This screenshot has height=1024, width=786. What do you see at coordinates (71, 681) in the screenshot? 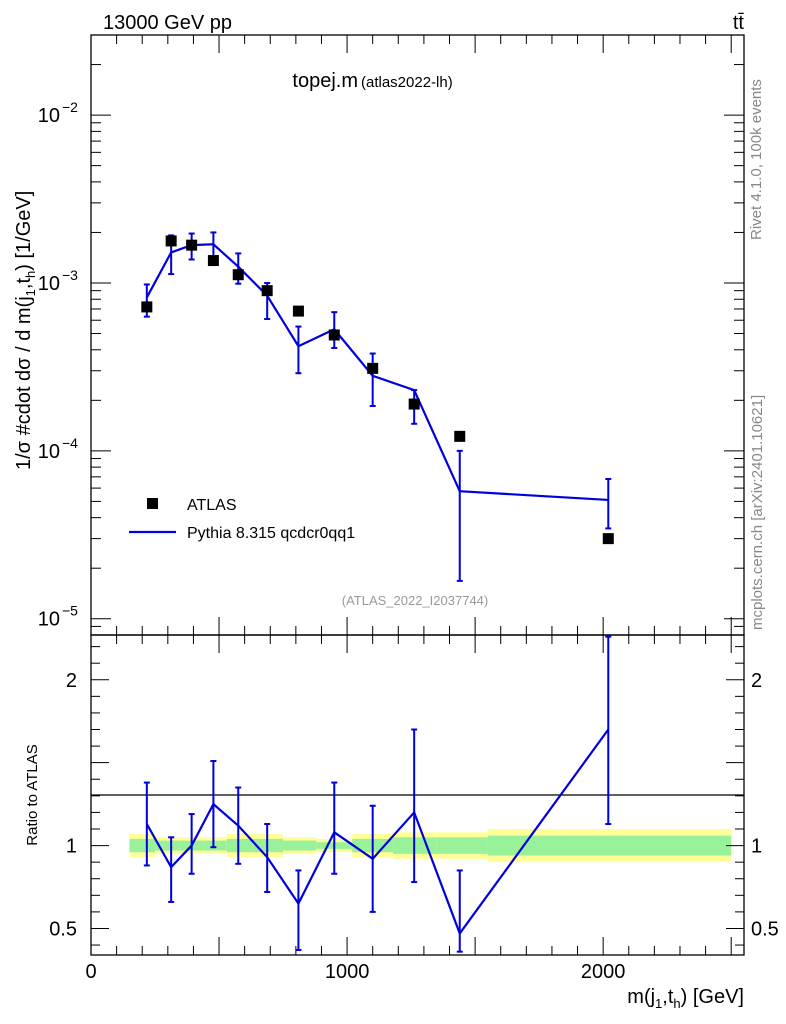
I see `ratio-y-tick-label-left: 2` at bounding box center [71, 681].